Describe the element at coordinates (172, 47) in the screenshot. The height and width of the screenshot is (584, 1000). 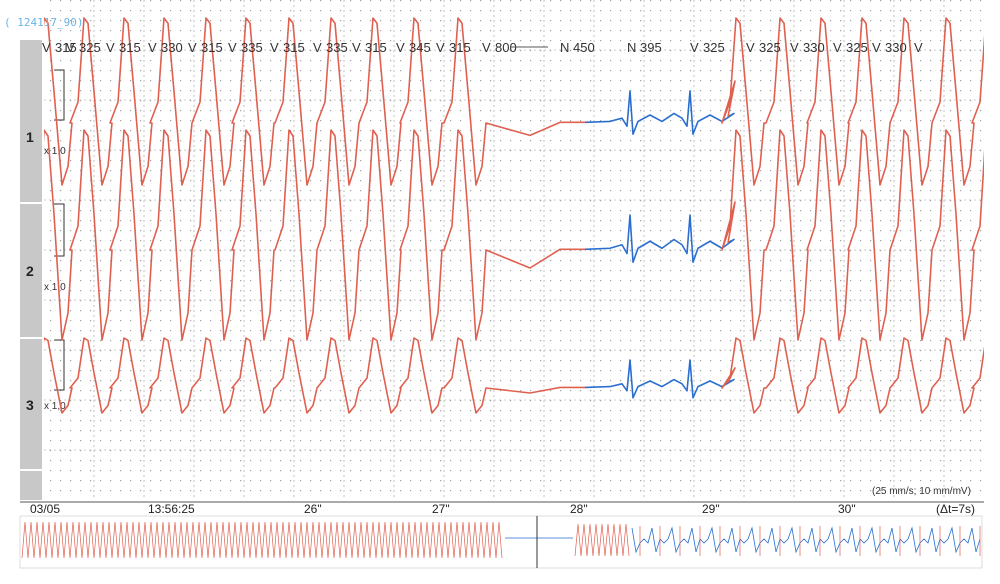
I see `rr-interval-3: 330` at that location.